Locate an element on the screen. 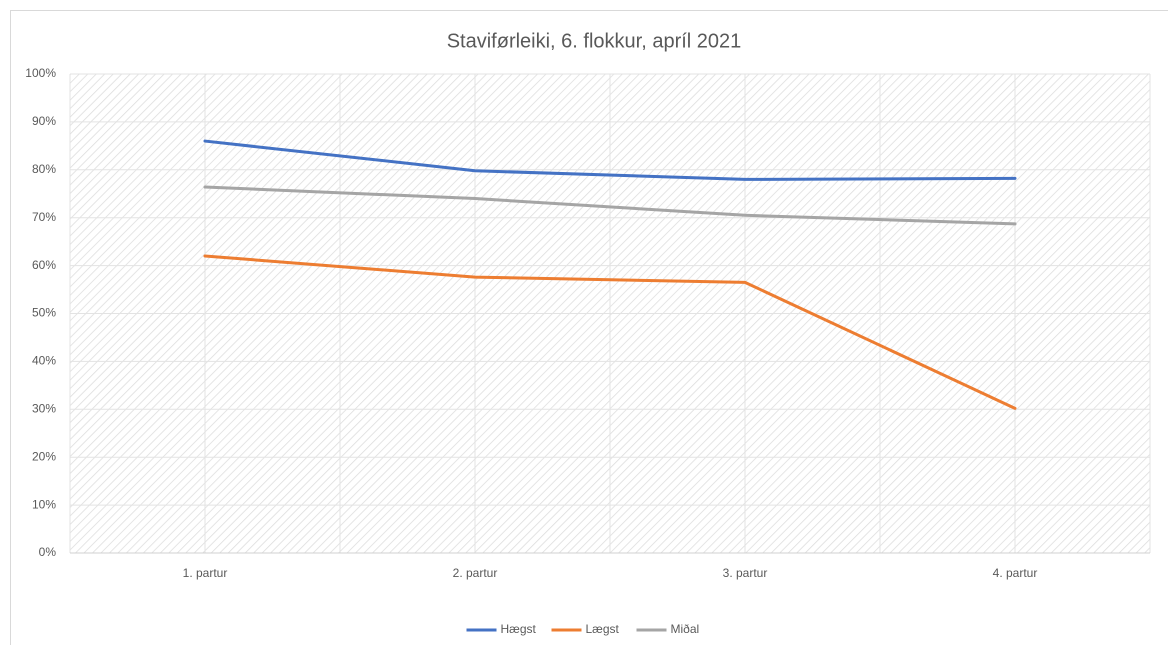 This screenshot has width=1168, height=645. legend-label: Miðal is located at coordinates (685, 629).